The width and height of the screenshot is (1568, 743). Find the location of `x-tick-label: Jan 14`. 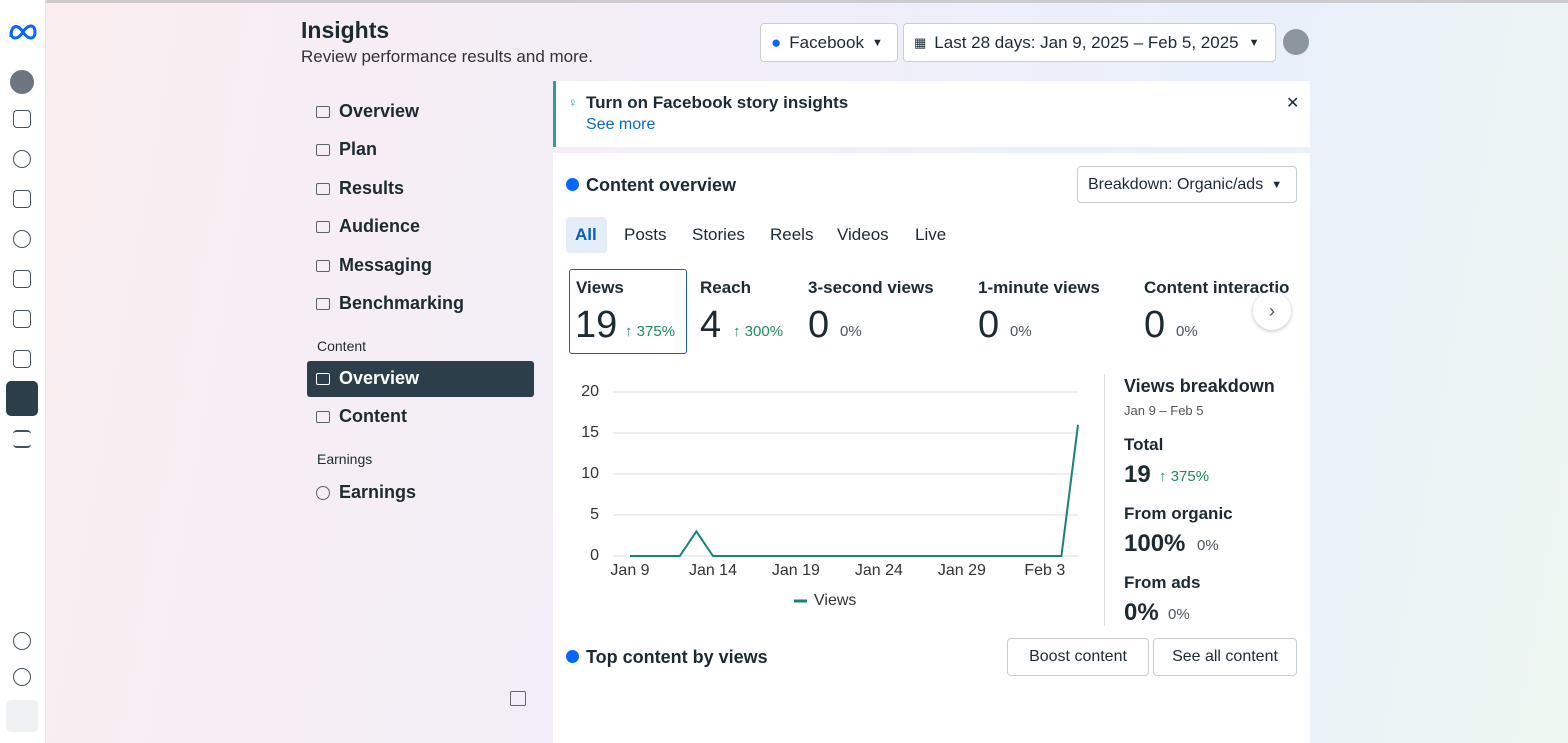

x-tick-label: Jan 14 is located at coordinates (713, 570).